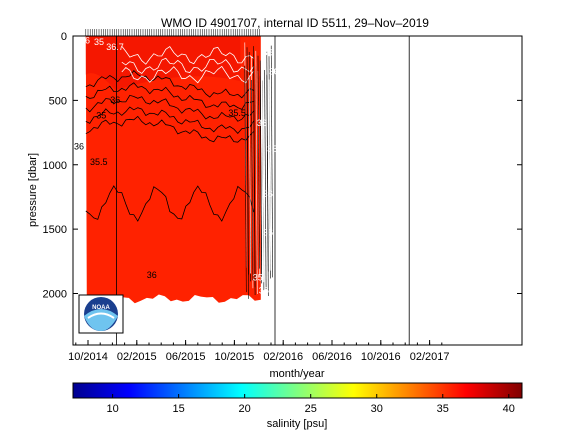 This screenshot has width=576, height=432. I want to click on colorbar: 10 15 20 25 30 35 40 salinity [psu], so click(297, 406).